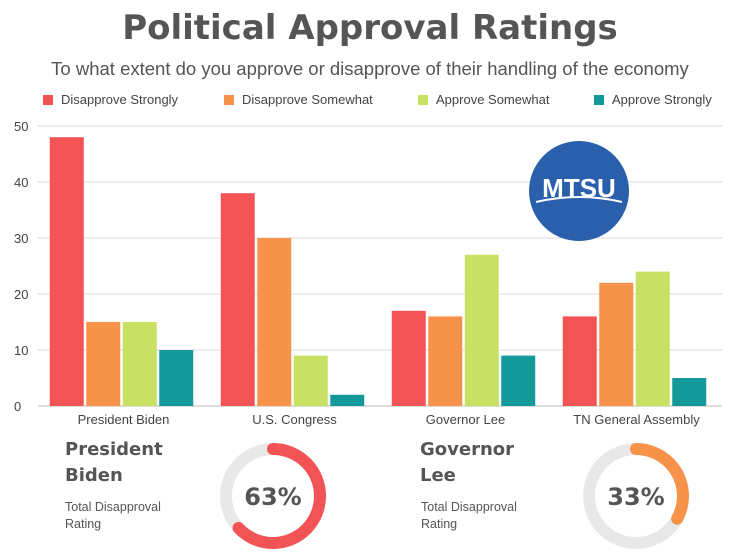 This screenshot has width=740, height=552. What do you see at coordinates (467, 462) in the screenshot?
I see `summary-title-lee: Governor Lee` at bounding box center [467, 462].